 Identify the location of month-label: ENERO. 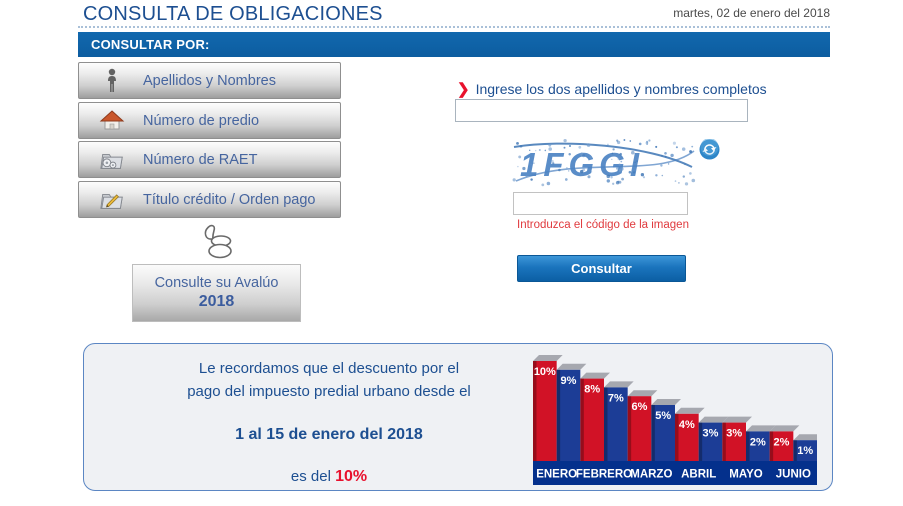
(556, 475).